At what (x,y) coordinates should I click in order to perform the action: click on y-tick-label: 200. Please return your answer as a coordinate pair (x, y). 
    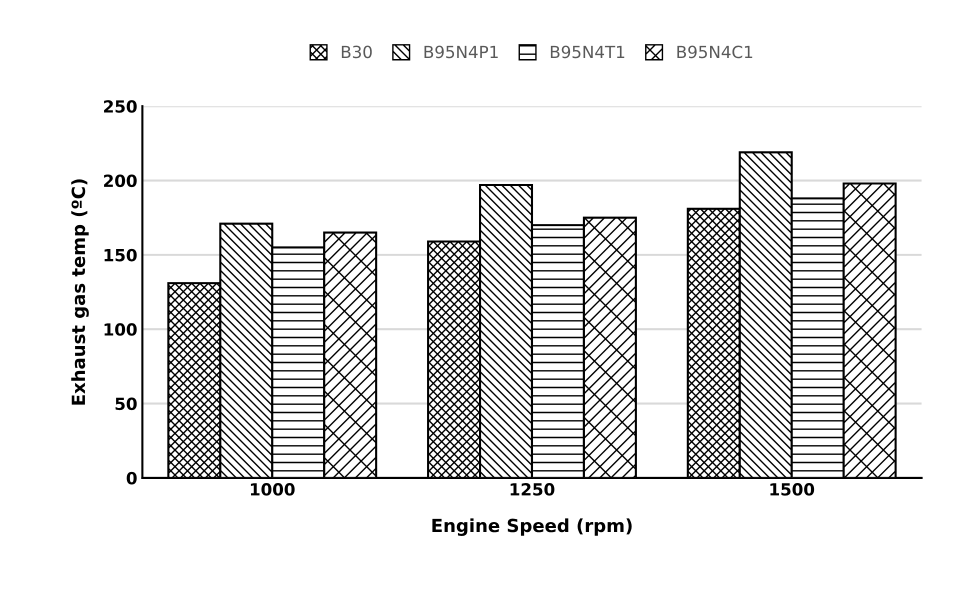
    Looking at the image, I should click on (120, 181).